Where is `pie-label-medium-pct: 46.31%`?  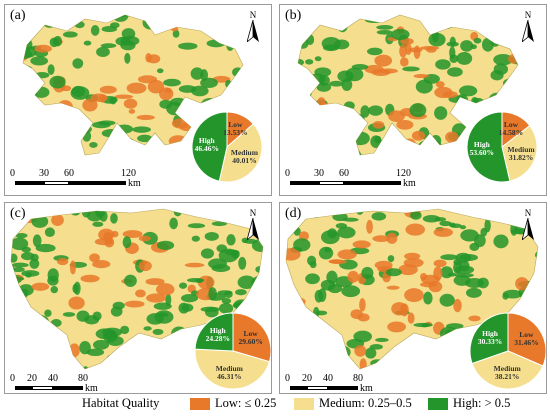
pie-label-medium-pct: 46.31% is located at coordinates (229, 376).